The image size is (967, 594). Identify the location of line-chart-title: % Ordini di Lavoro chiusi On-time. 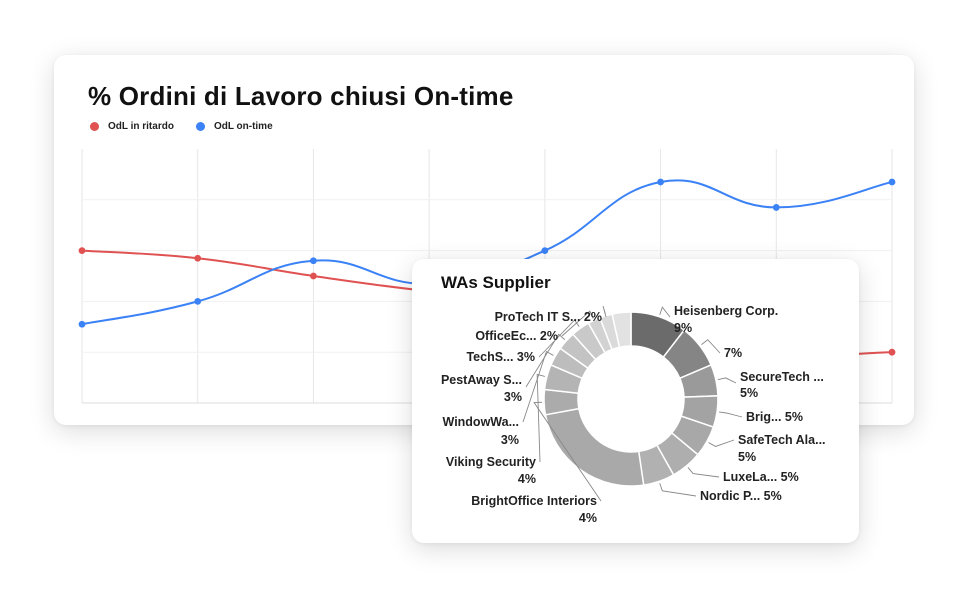
(301, 96).